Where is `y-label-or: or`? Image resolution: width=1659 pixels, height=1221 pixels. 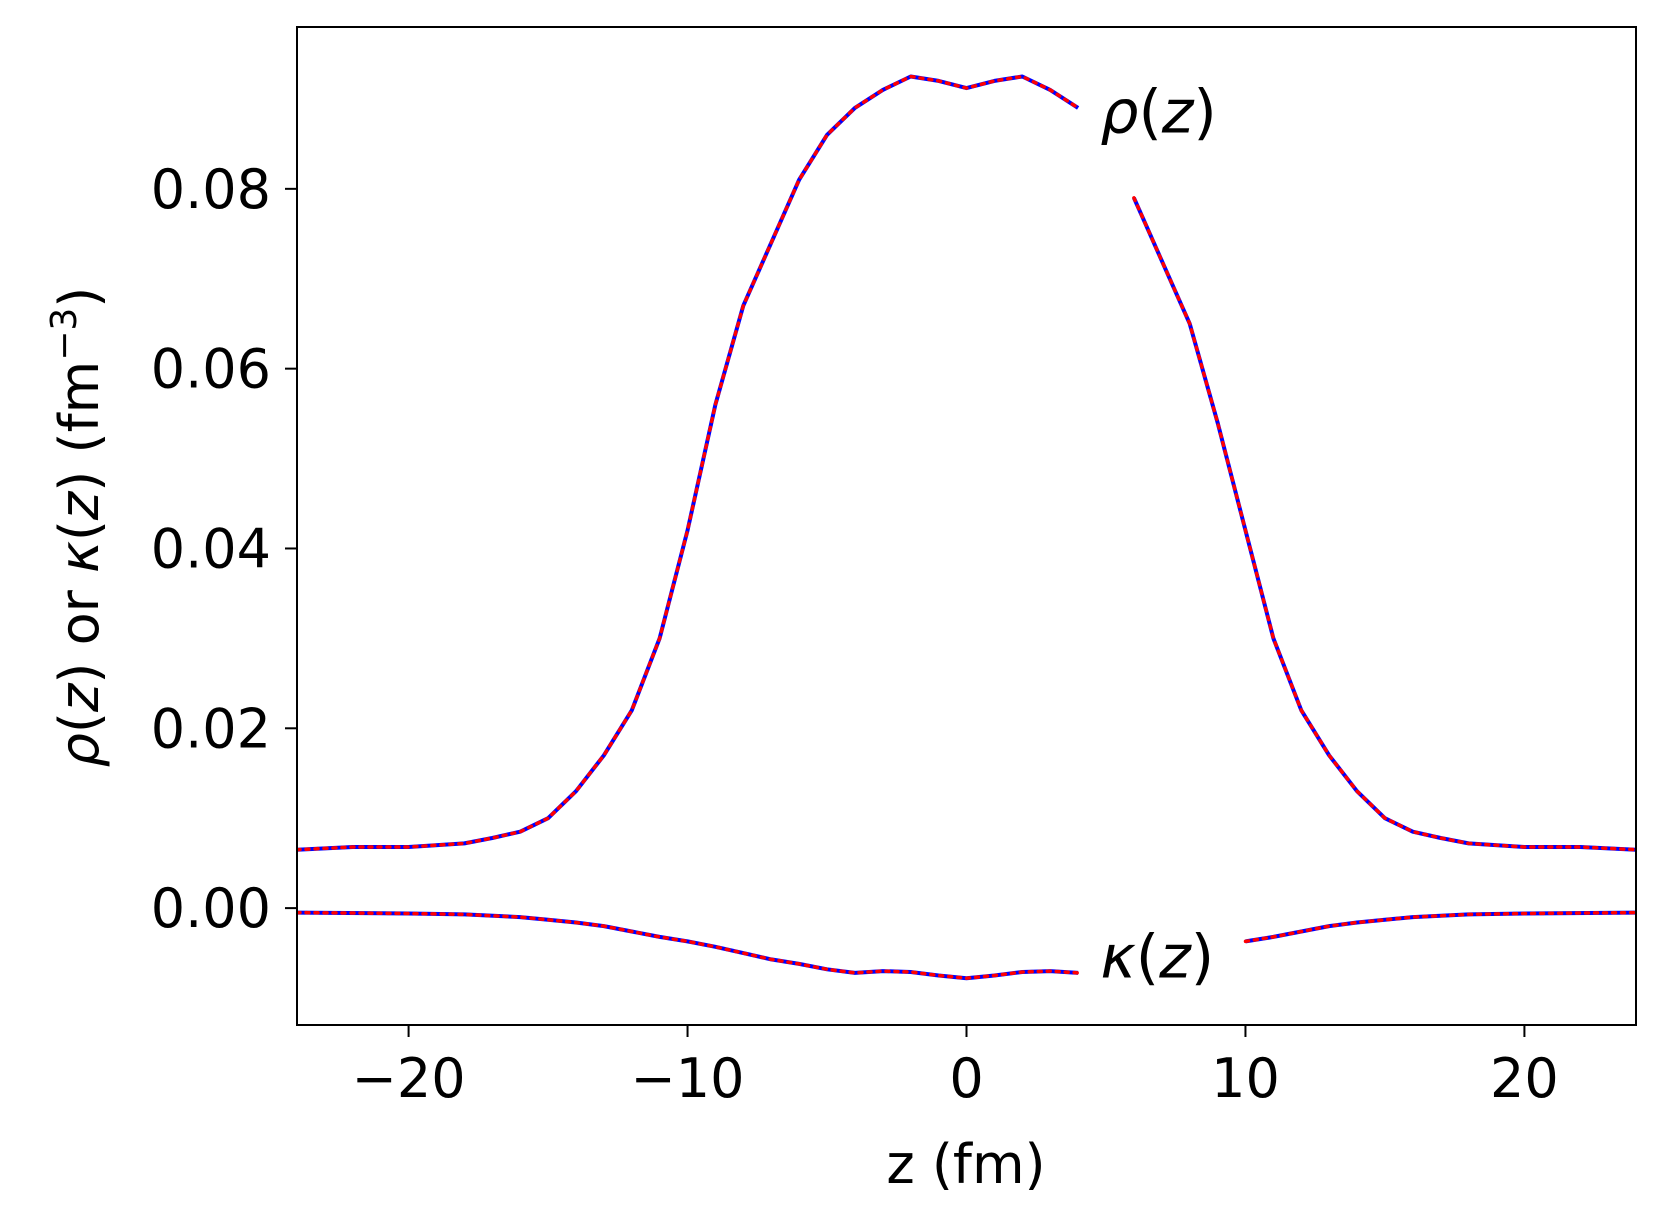
y-label-or: or is located at coordinates (79, 618).